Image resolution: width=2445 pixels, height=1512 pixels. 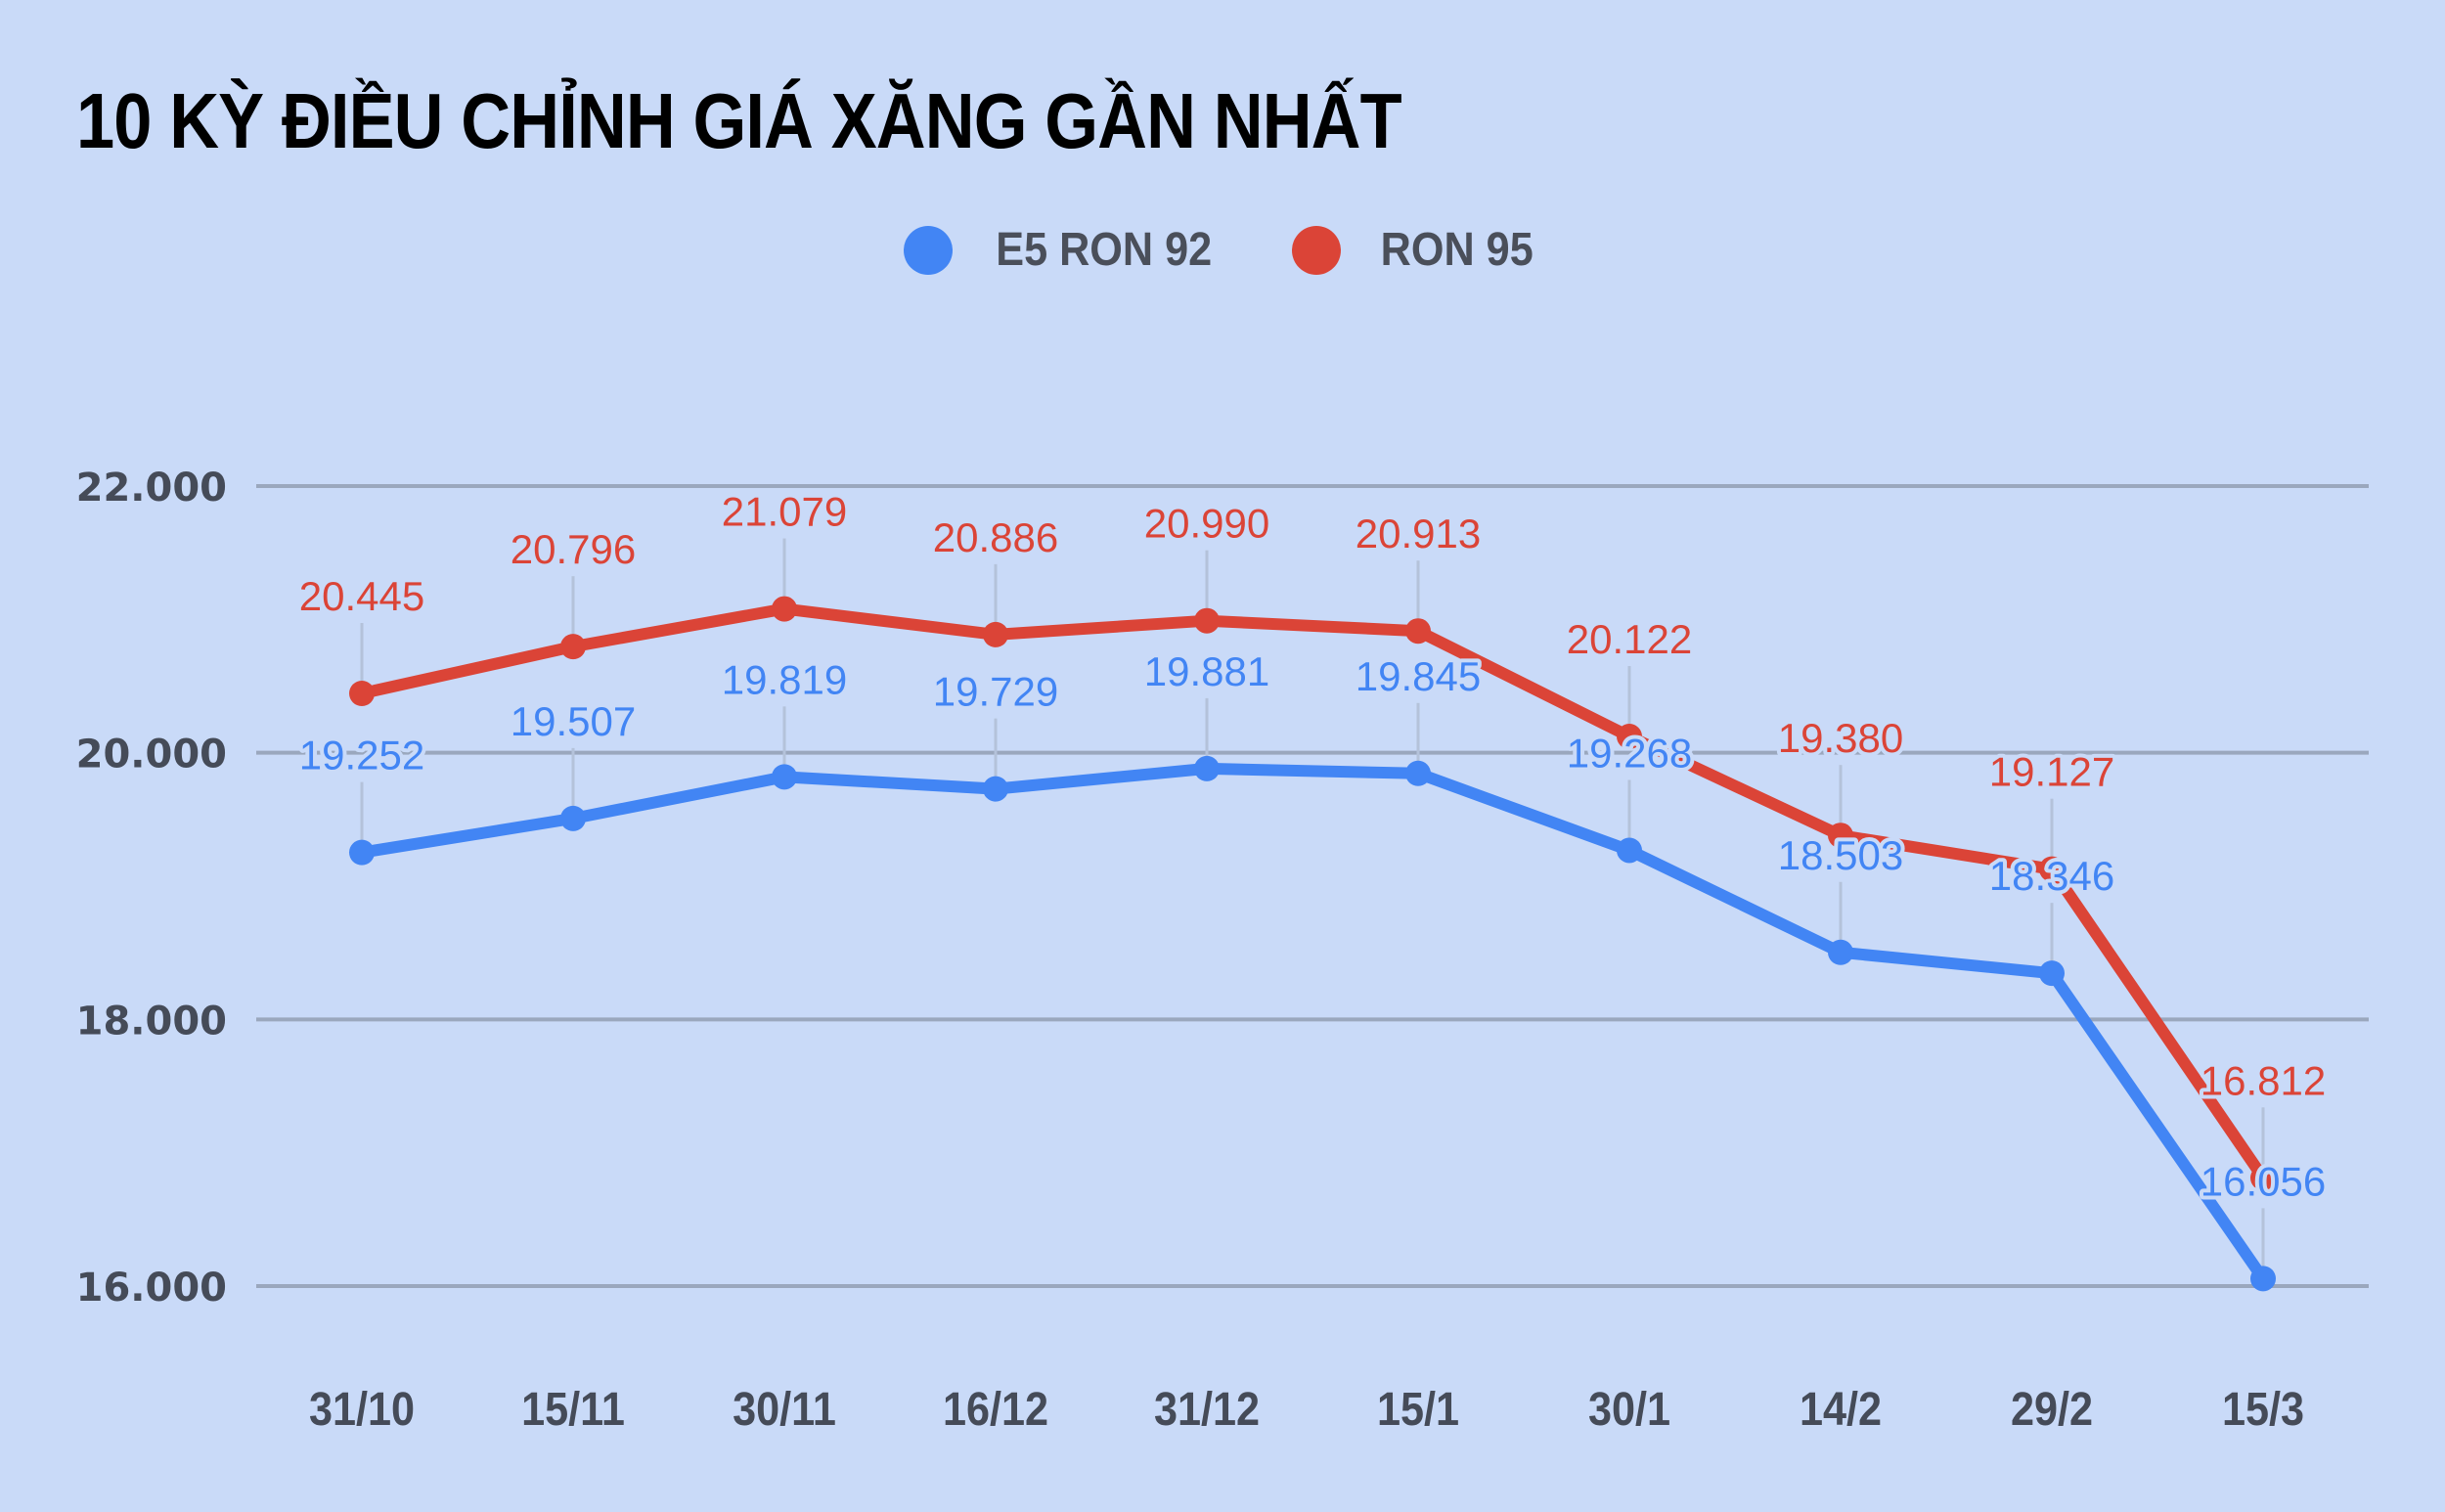 I want to click on x-tick-label: 15/1, so click(x=1418, y=1410).